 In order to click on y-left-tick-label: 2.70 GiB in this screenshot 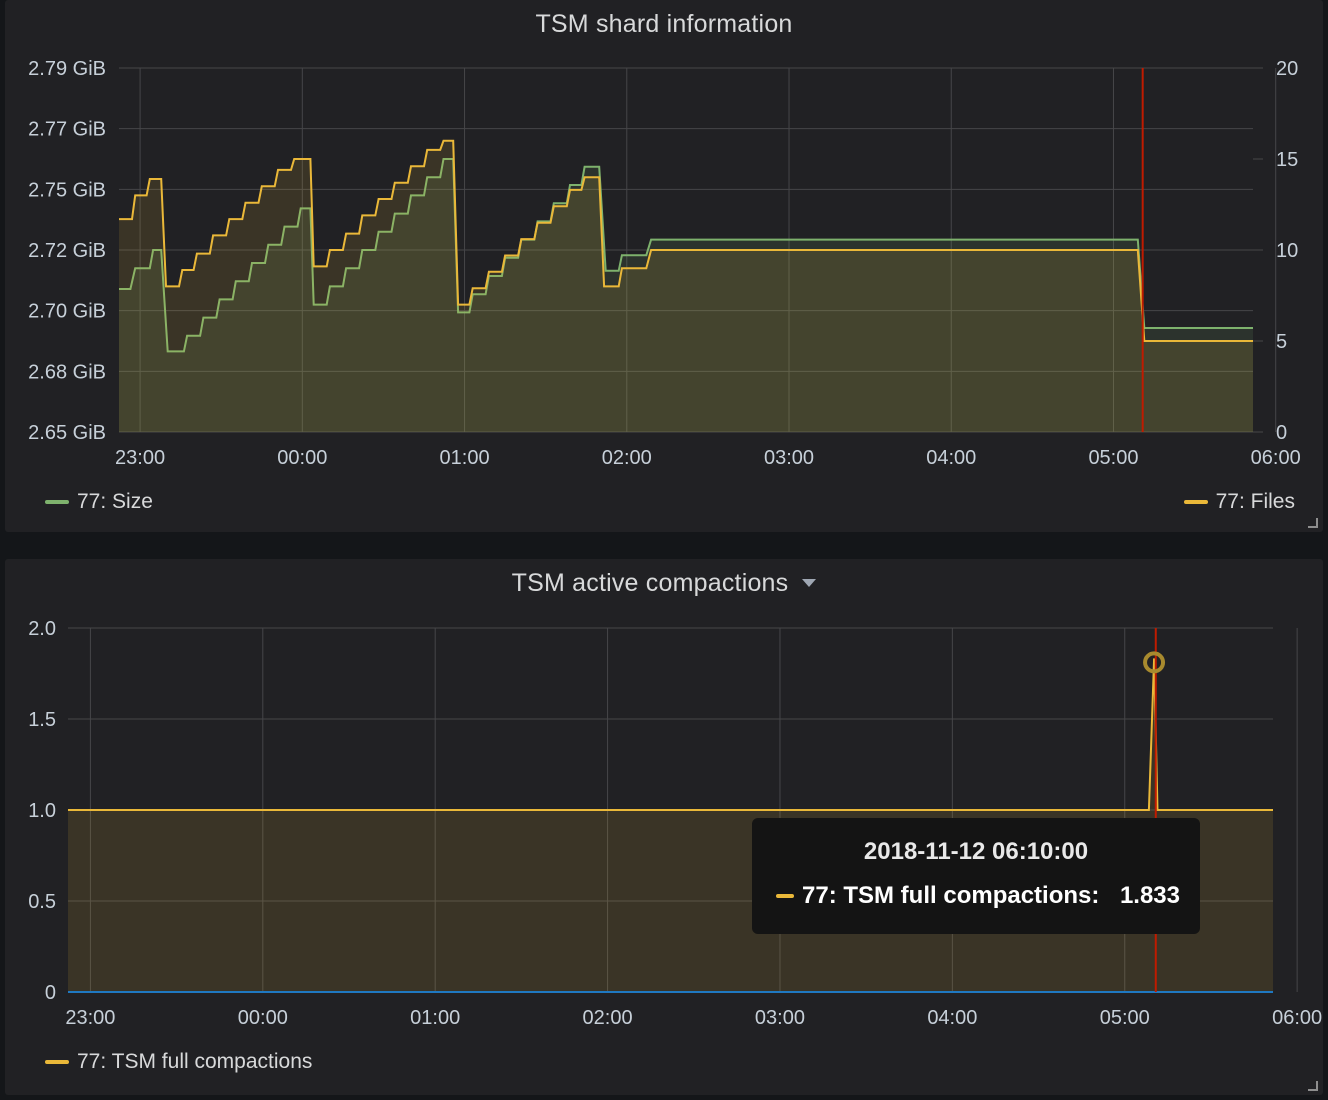, I will do `click(67, 312)`.